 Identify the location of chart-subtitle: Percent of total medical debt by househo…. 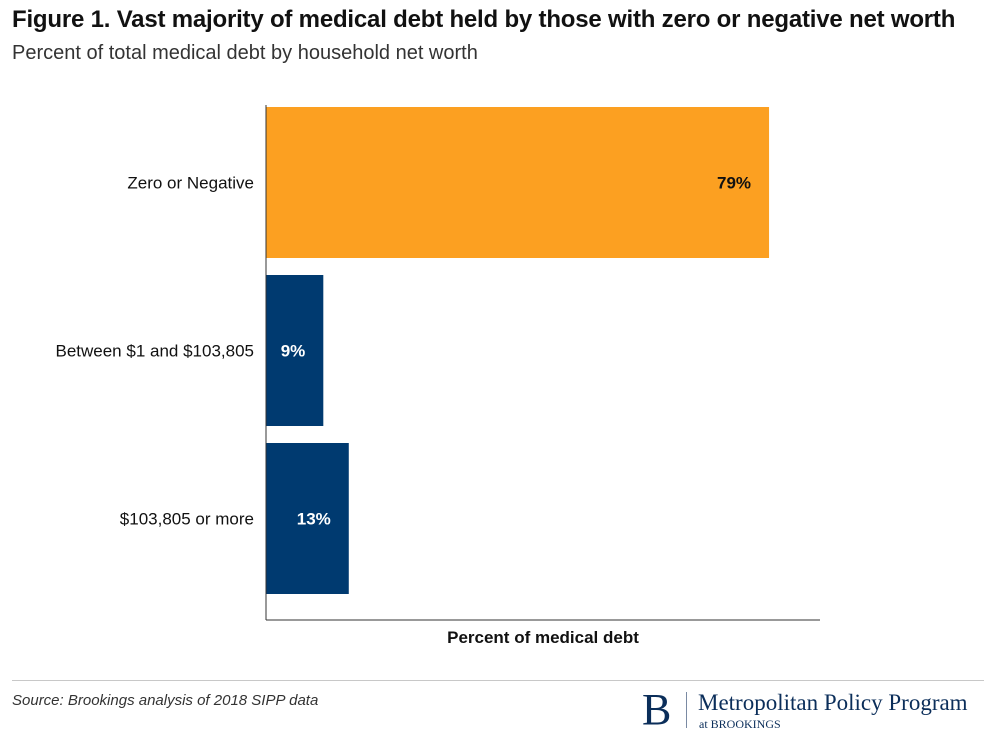
(245, 53).